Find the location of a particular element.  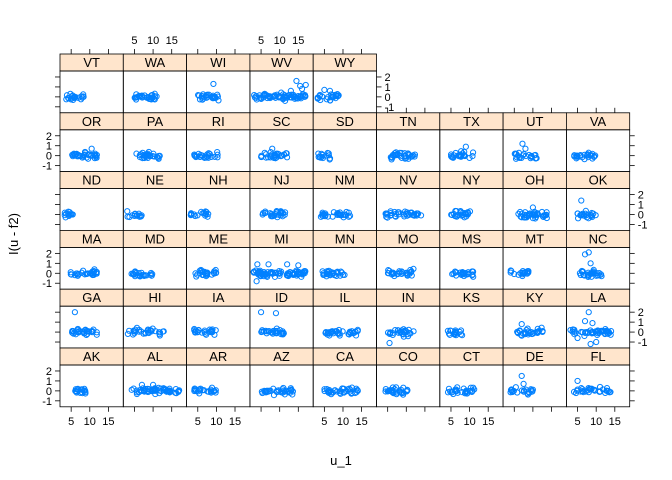

strip-label: WY is located at coordinates (344, 62).